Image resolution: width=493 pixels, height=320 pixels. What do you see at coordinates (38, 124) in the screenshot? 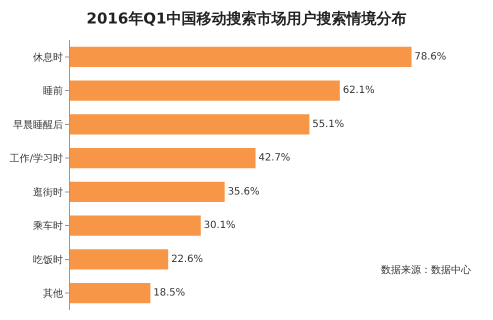
I see `y-tick-label: 早晨睡醒后` at bounding box center [38, 124].